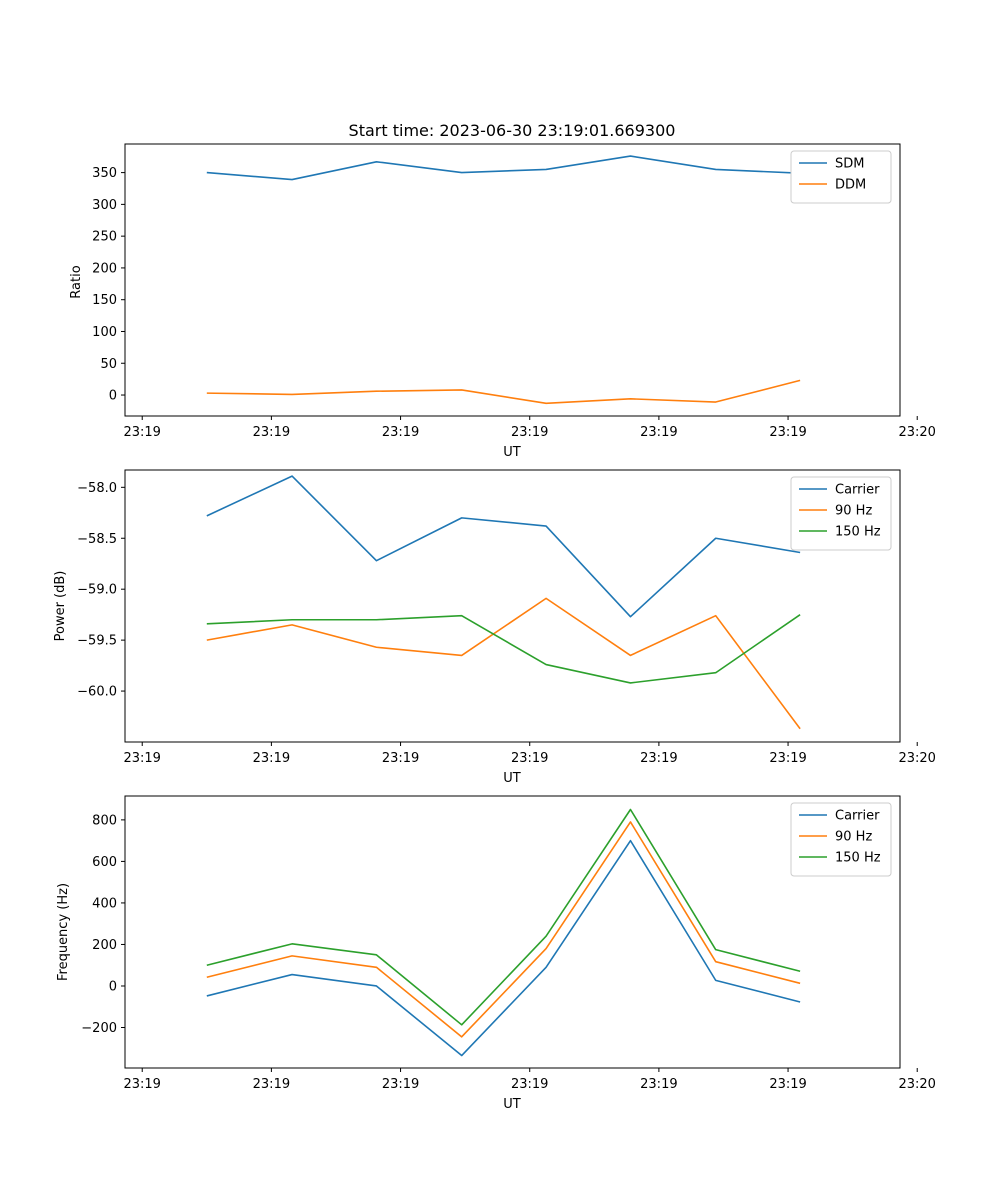 The image size is (1000, 1200). Describe the element at coordinates (104, 237) in the screenshot. I see `y-tick-label: 250` at that location.